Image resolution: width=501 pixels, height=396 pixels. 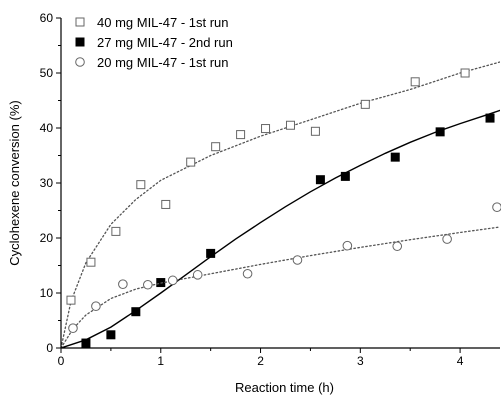 What do you see at coordinates (47, 73) in the screenshot?
I see `y-tick-label: 50` at bounding box center [47, 73].